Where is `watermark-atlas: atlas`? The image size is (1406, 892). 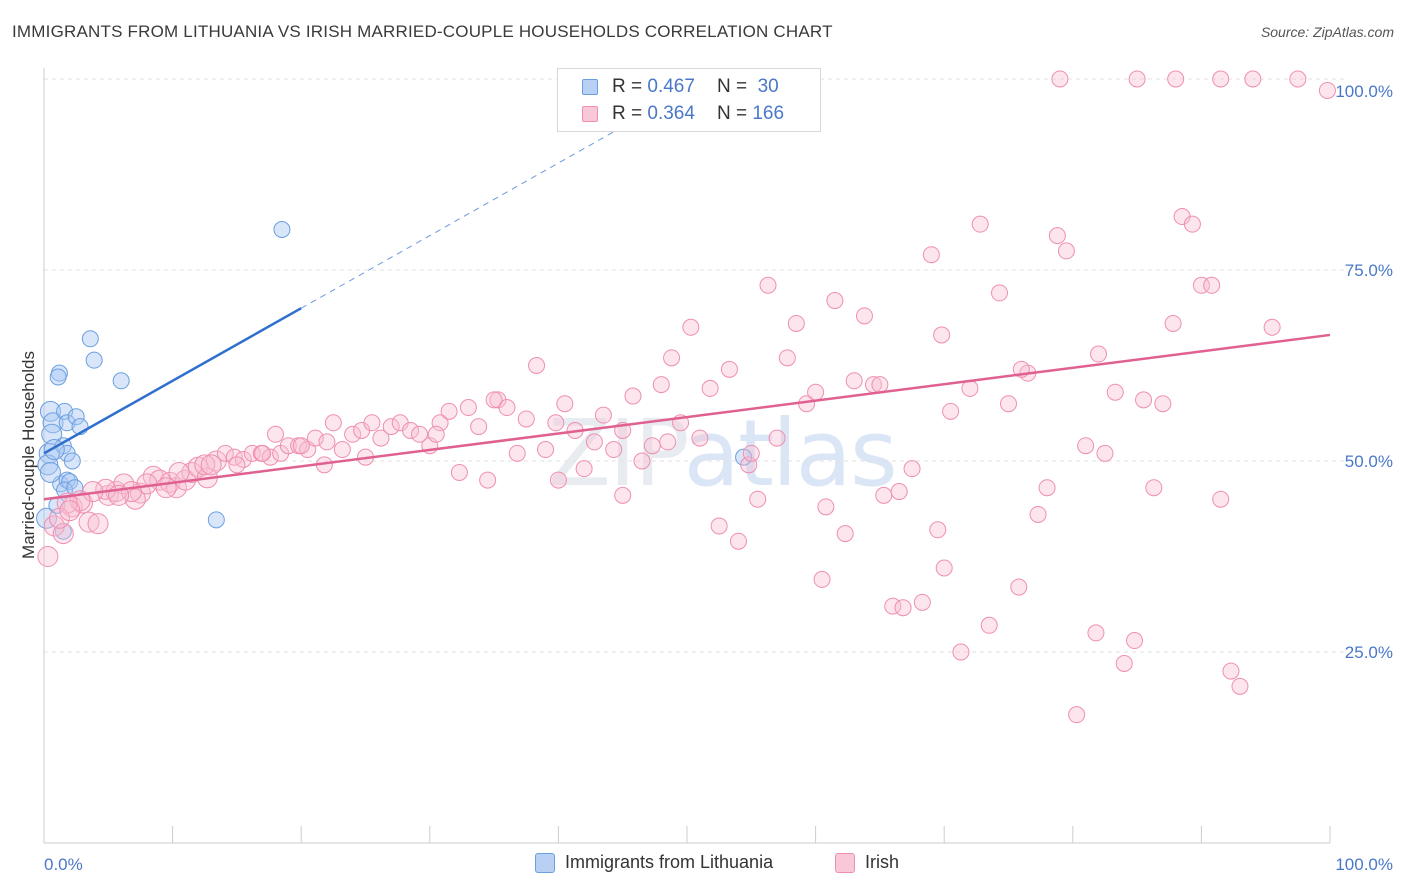 watermark-atlas: atlas is located at coordinates (790, 453).